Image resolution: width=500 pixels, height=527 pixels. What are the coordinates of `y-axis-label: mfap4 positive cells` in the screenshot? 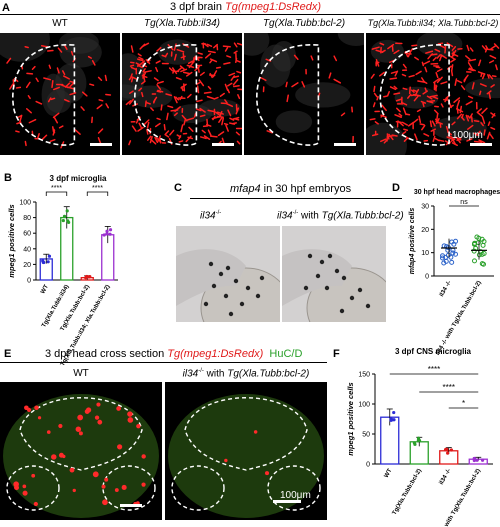 It's located at (412, 241).